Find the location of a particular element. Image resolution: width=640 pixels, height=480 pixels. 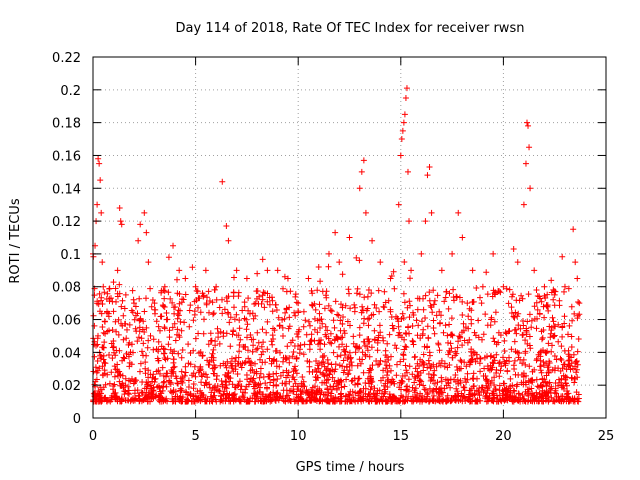

y-tick-label: 0.18 is located at coordinates (66, 124).